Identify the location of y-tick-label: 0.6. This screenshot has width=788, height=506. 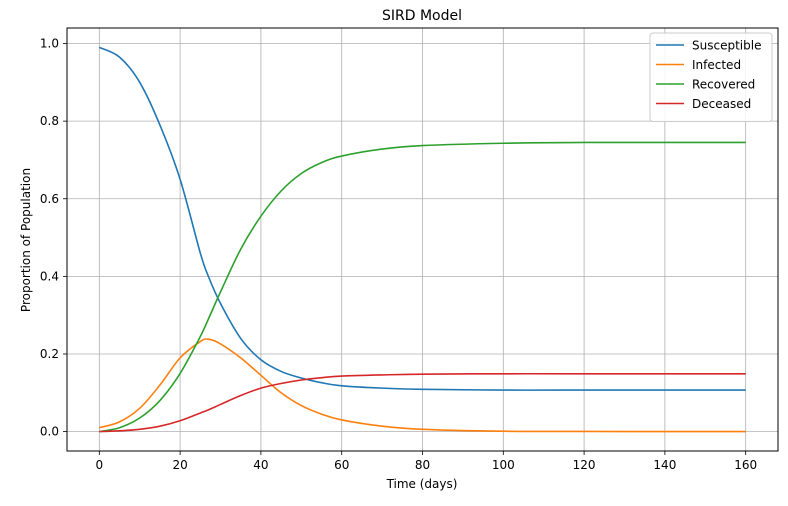
(49, 199).